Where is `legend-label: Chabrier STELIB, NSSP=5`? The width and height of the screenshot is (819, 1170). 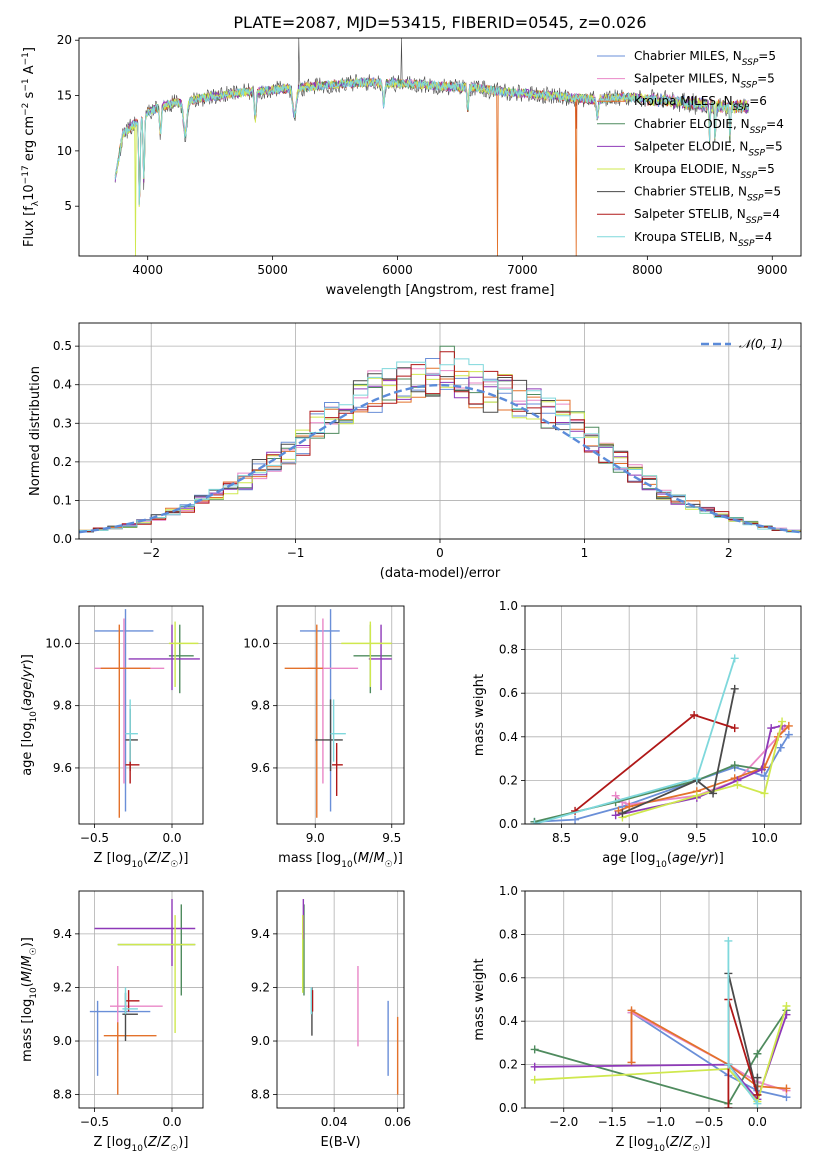 legend-label: Chabrier STELIB, NSSP=5 is located at coordinates (707, 194).